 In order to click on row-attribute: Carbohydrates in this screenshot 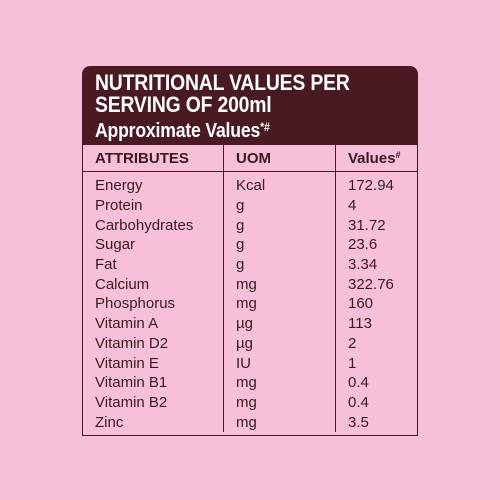, I will do `click(144, 225)`.